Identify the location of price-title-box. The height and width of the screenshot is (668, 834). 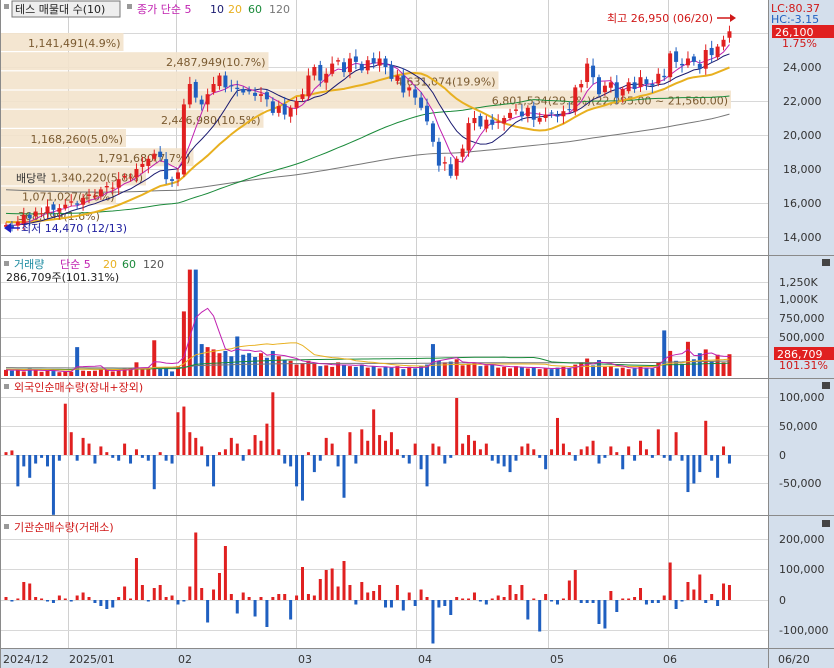
(66, 9).